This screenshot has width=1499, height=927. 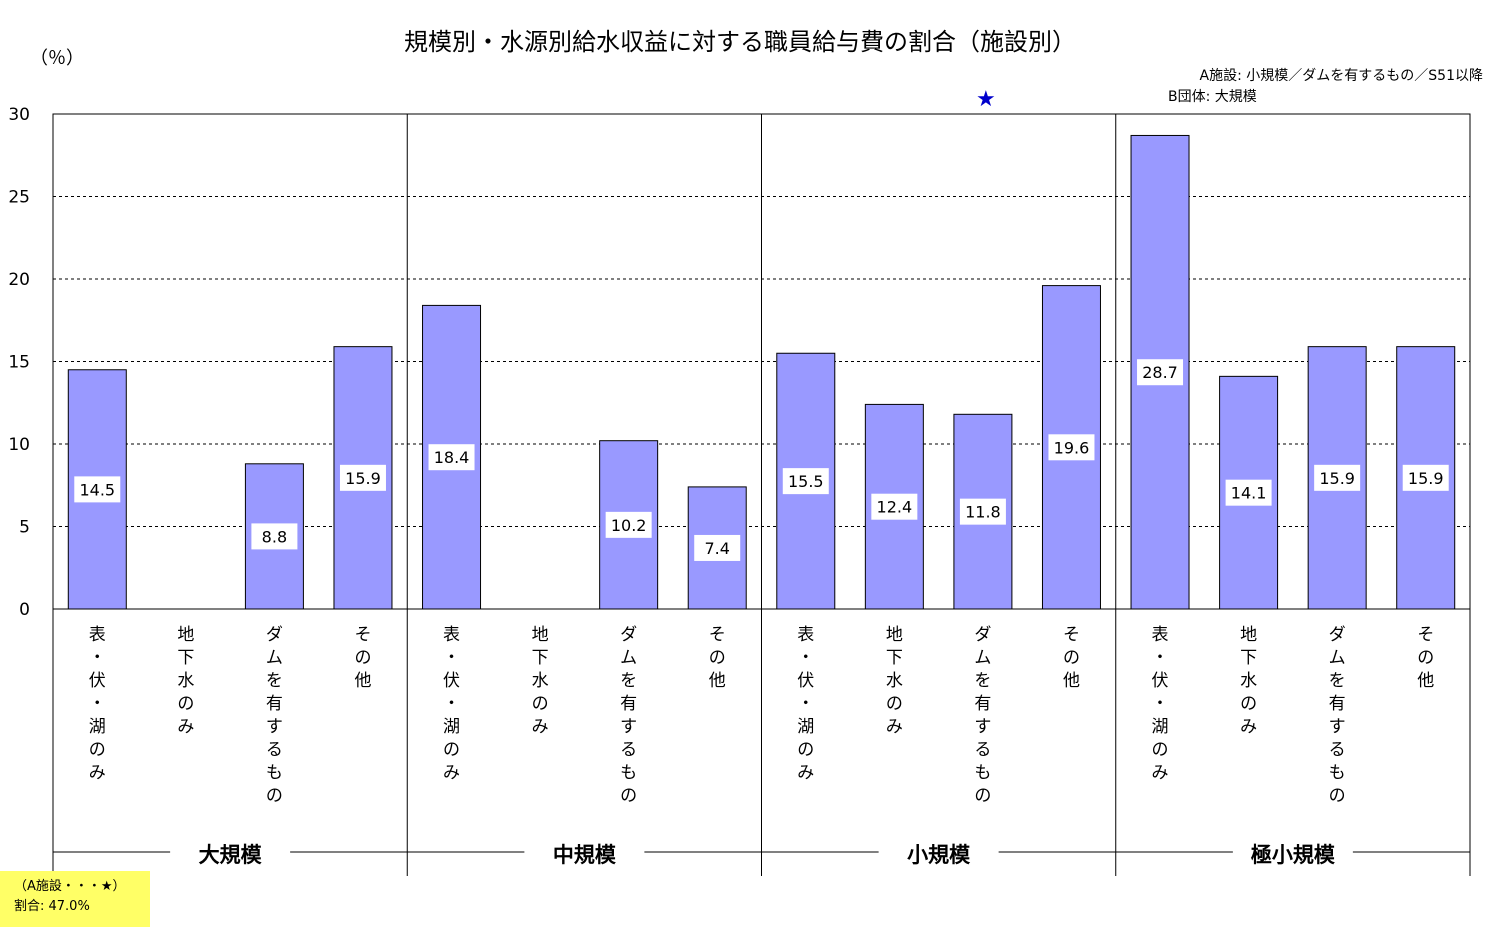 What do you see at coordinates (75, 899) in the screenshot?
I see `legend-box: （A施設・・・★） 割合: 47.0%` at bounding box center [75, 899].